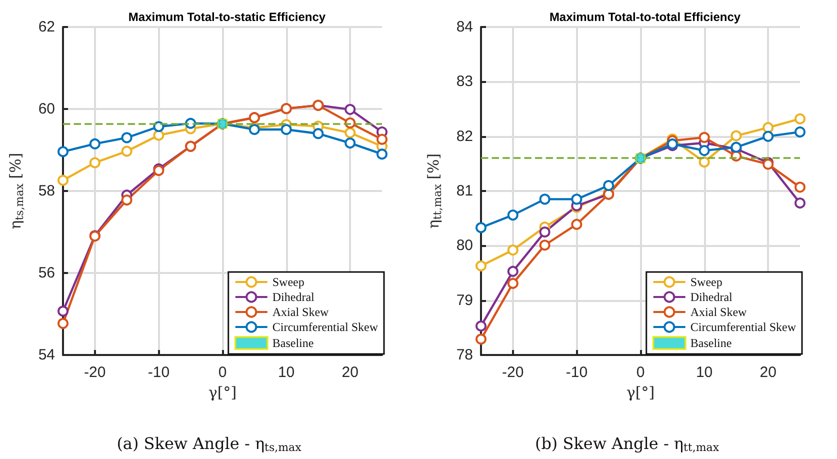 This screenshot has height=459, width=837. Describe the element at coordinates (227, 17) in the screenshot. I see `chart-title: Maximum Total-to-static Efficiency` at that location.